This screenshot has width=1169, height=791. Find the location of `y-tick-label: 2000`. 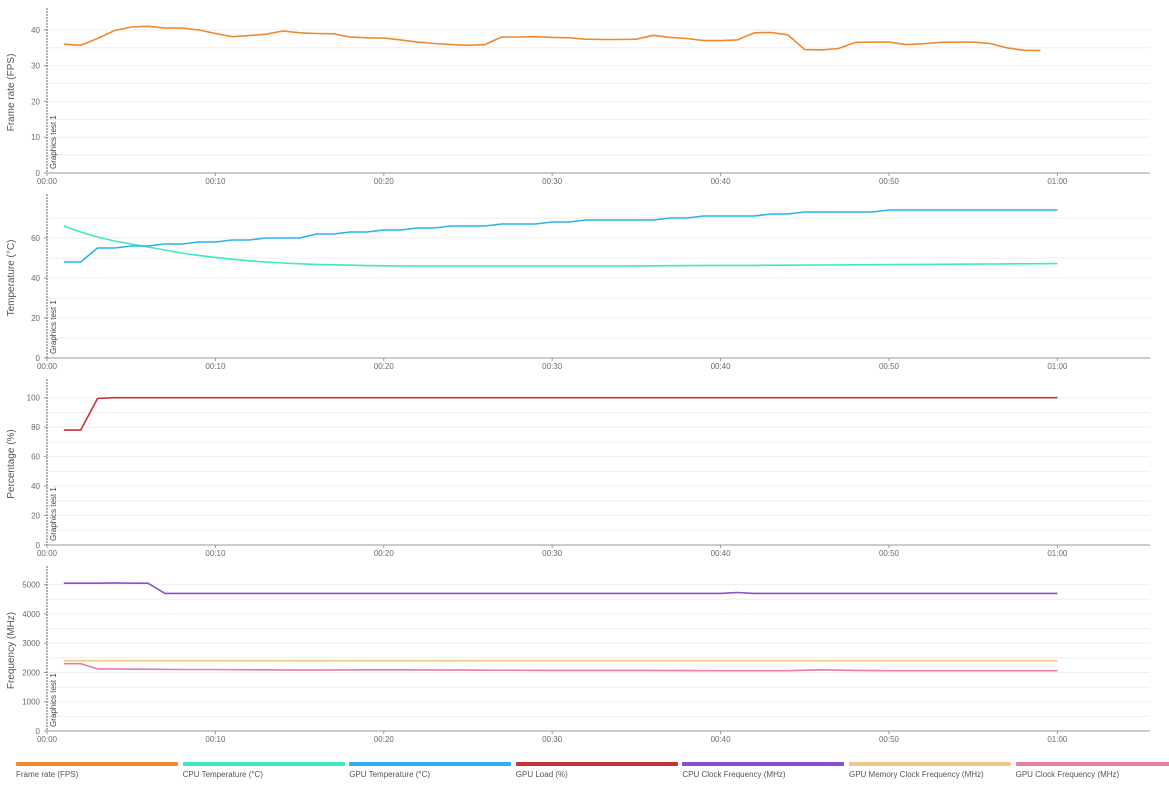

y-tick-label: 2000 is located at coordinates (31, 672).